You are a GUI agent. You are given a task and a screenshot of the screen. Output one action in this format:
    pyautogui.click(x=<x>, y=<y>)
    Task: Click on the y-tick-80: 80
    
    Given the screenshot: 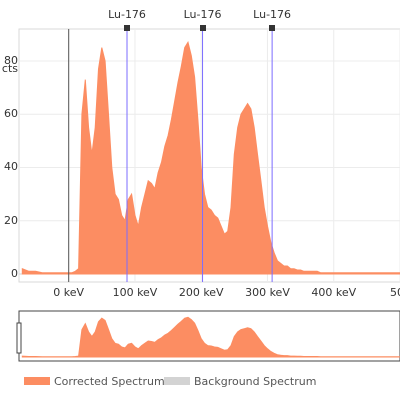 What is the action you would take?
    pyautogui.click(x=11, y=60)
    